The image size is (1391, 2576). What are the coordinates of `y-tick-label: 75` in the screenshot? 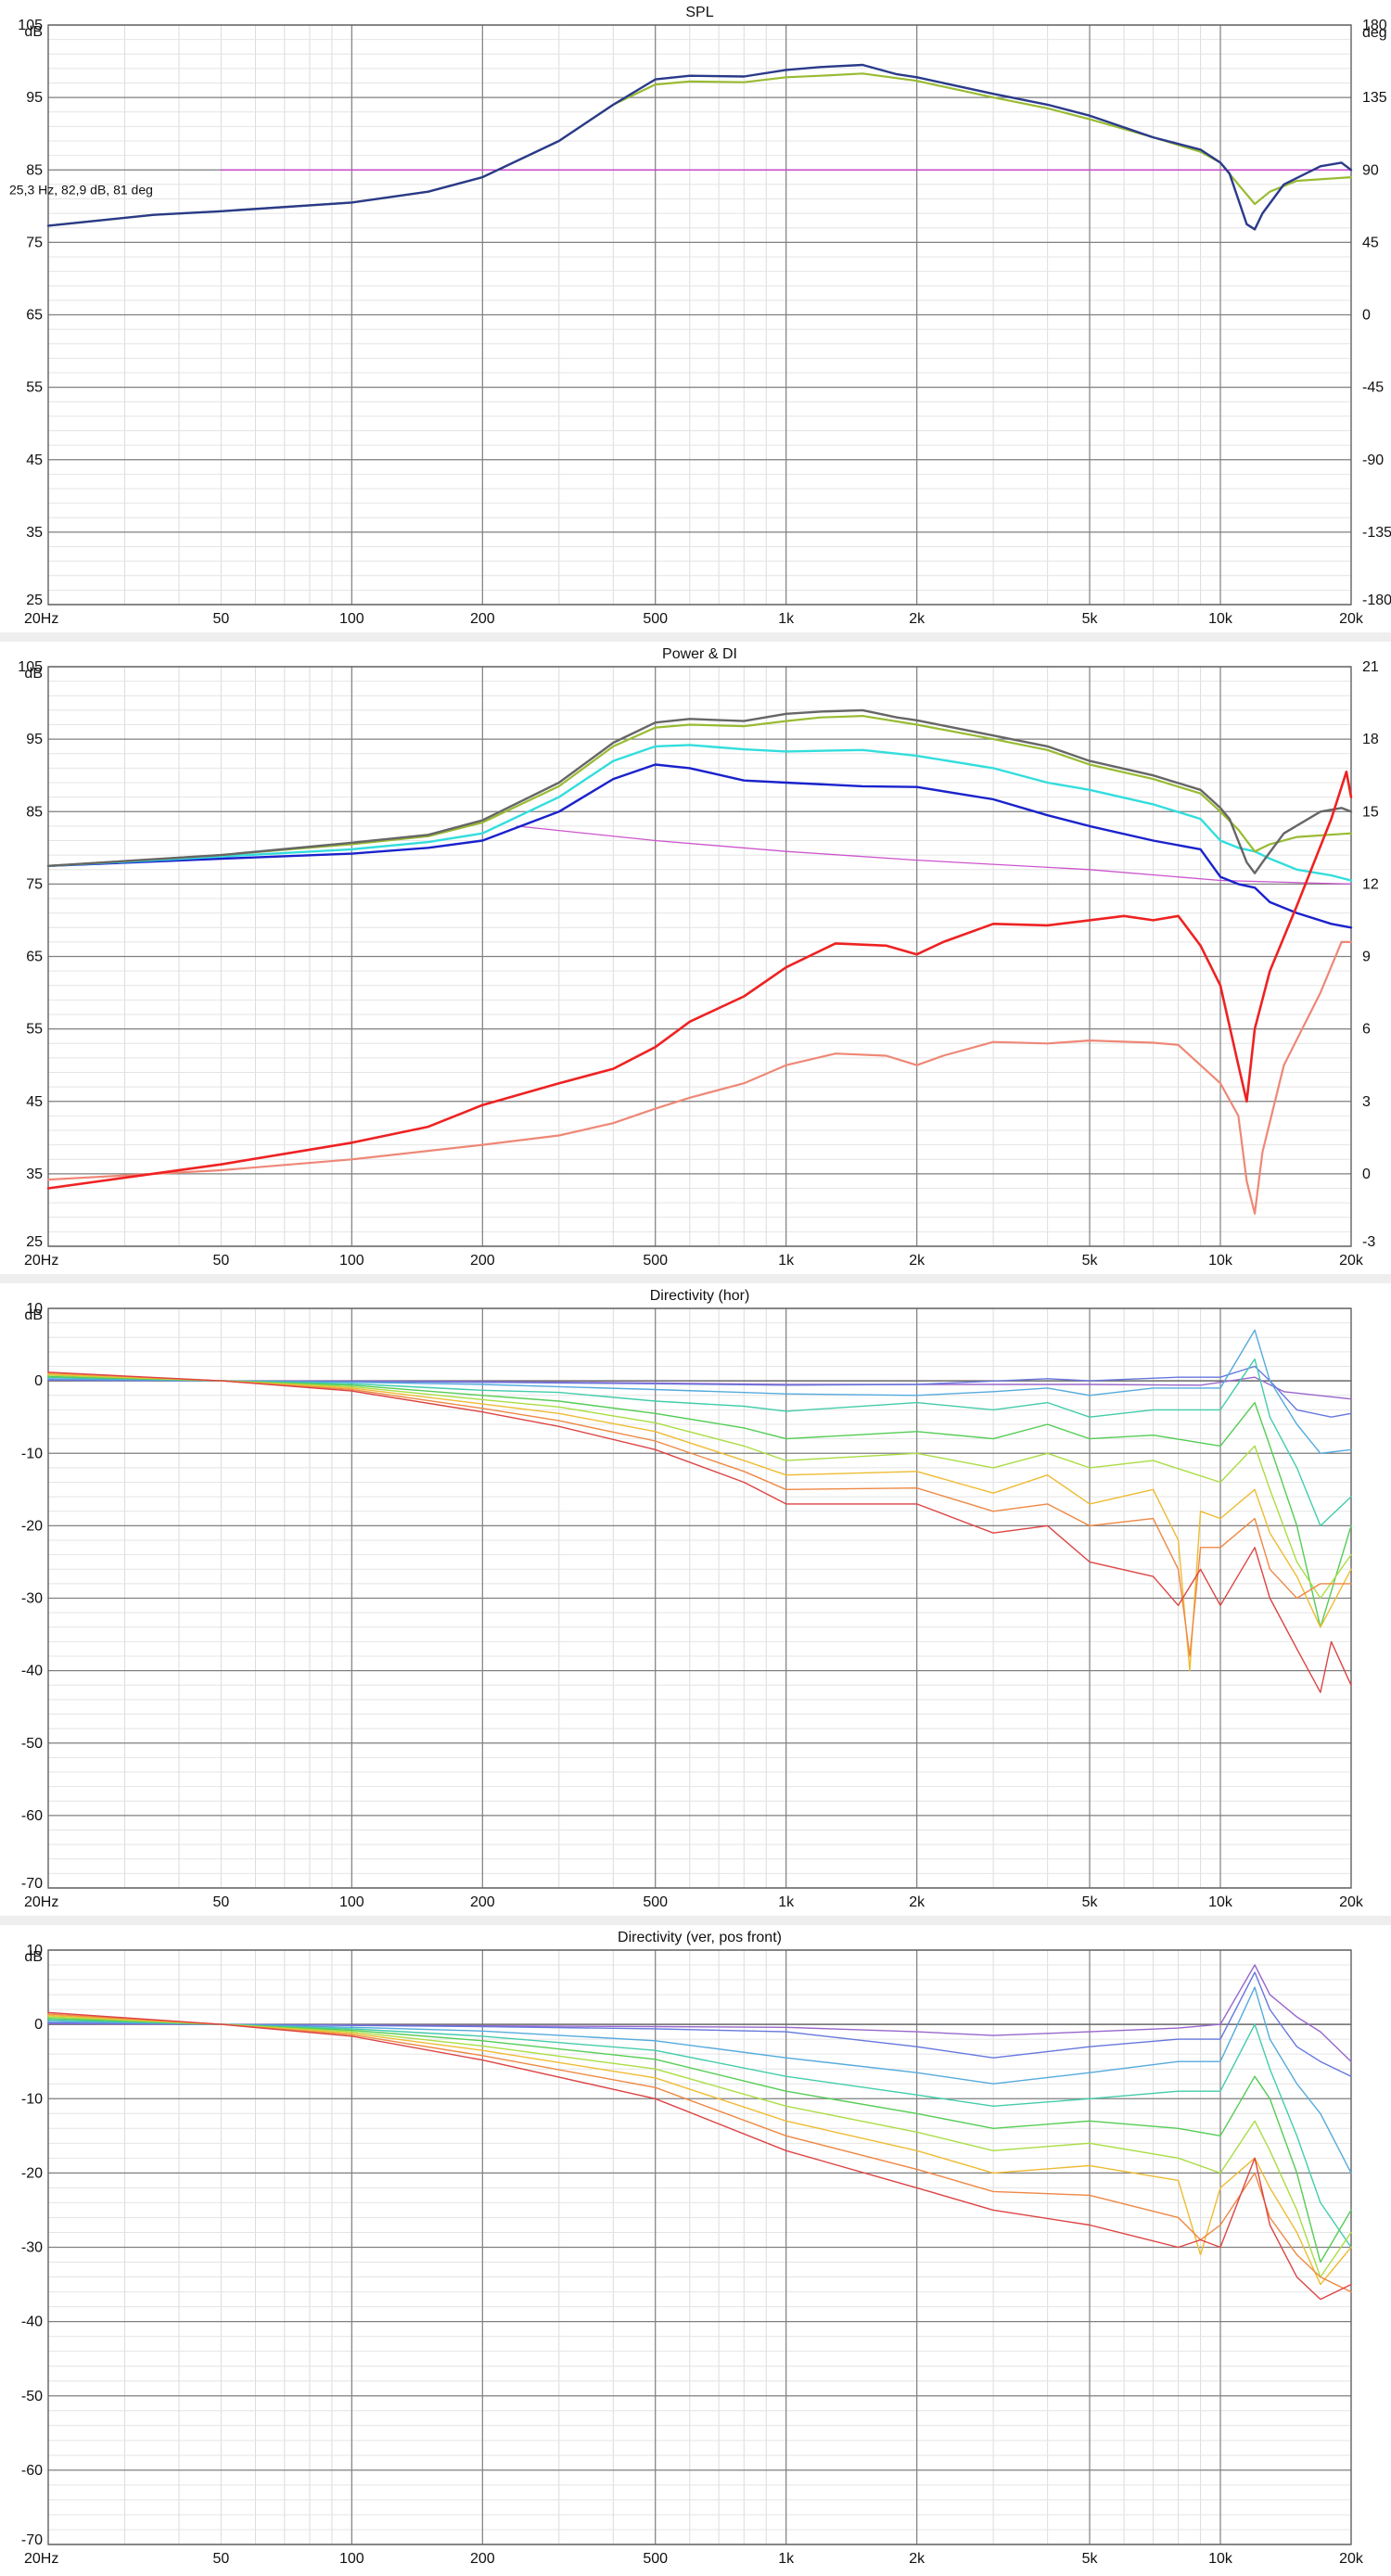 It's located at (34, 243).